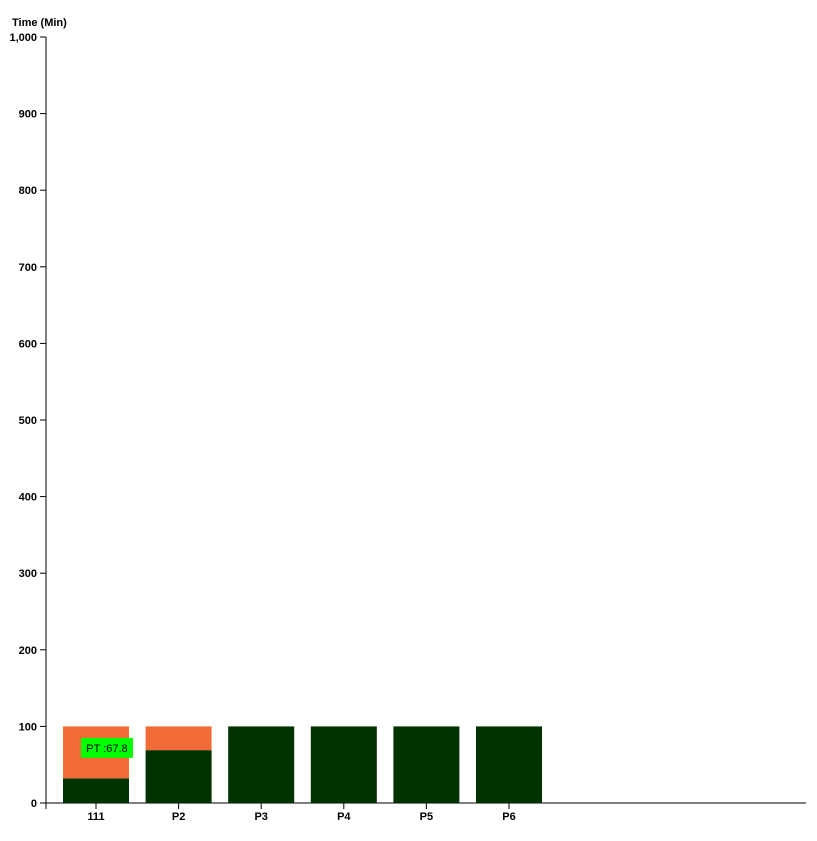 Image resolution: width=817 pixels, height=841 pixels. Describe the element at coordinates (28, 498) in the screenshot. I see `y-tick-label: 400` at that location.